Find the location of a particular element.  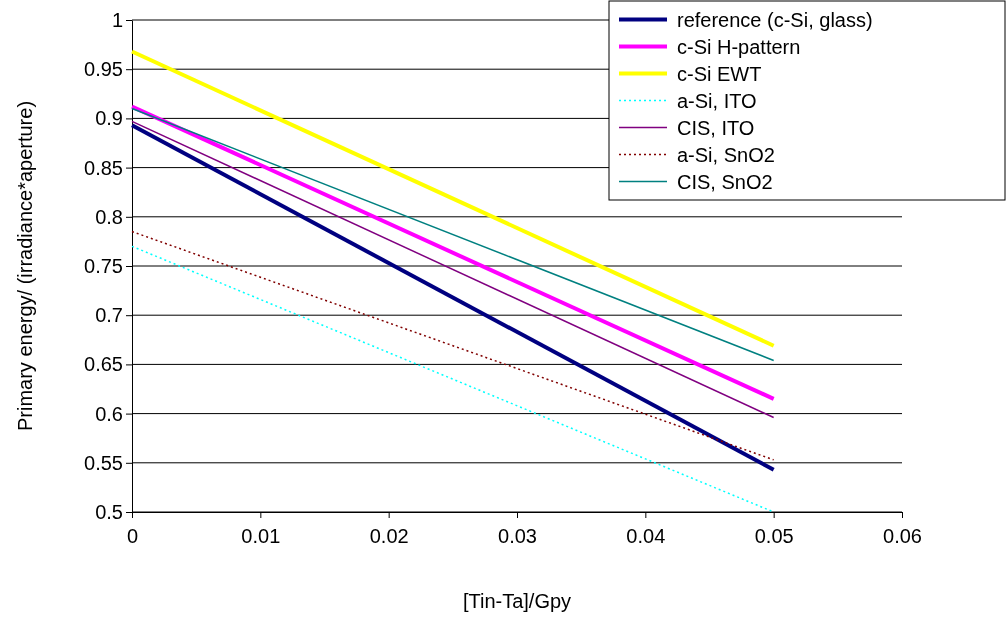

y-tick-label: 0.85 is located at coordinates (103, 167).